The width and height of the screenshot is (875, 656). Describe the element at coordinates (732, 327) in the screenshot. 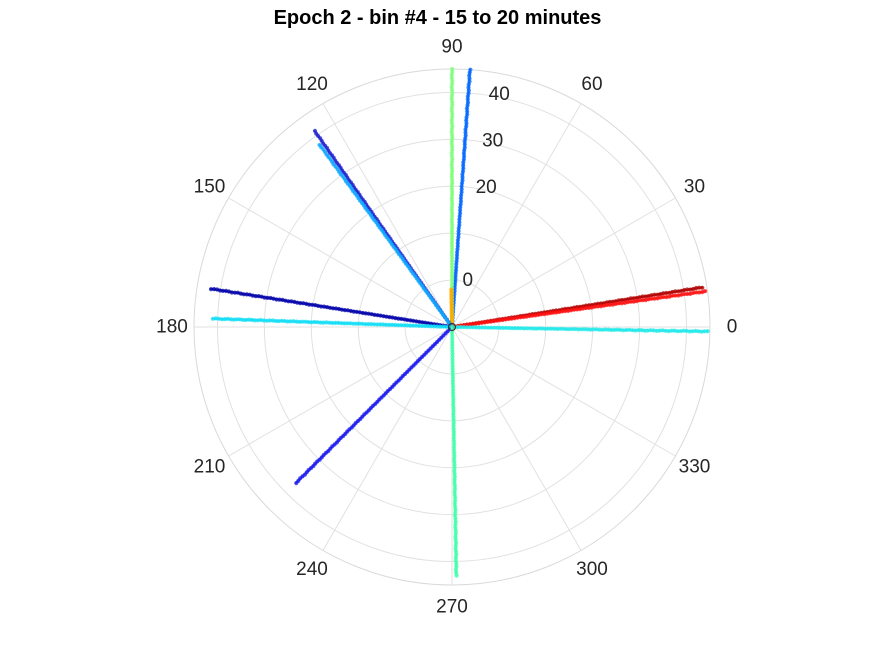

I see `angle-tick-label: 0` at that location.